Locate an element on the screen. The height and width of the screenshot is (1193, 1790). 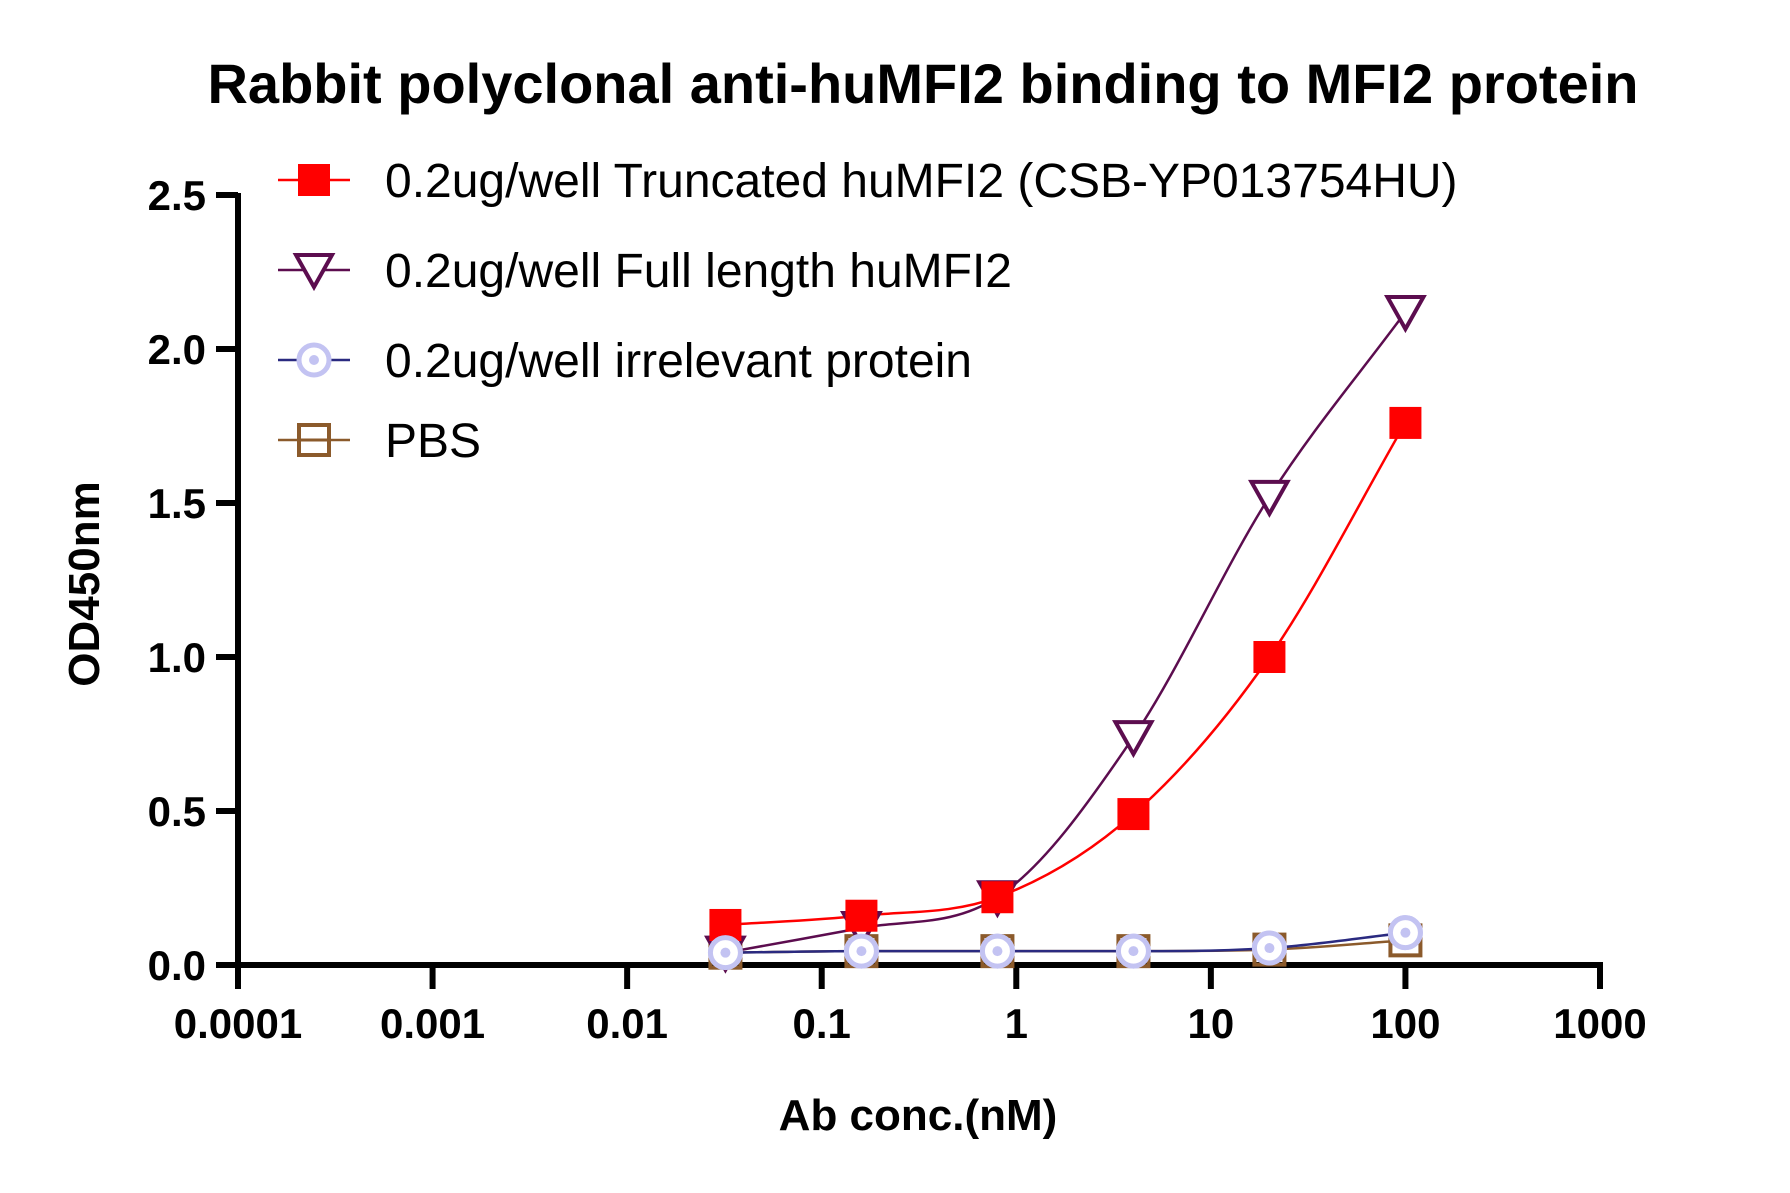
x-tick-label: 0.0001 is located at coordinates (238, 1023).